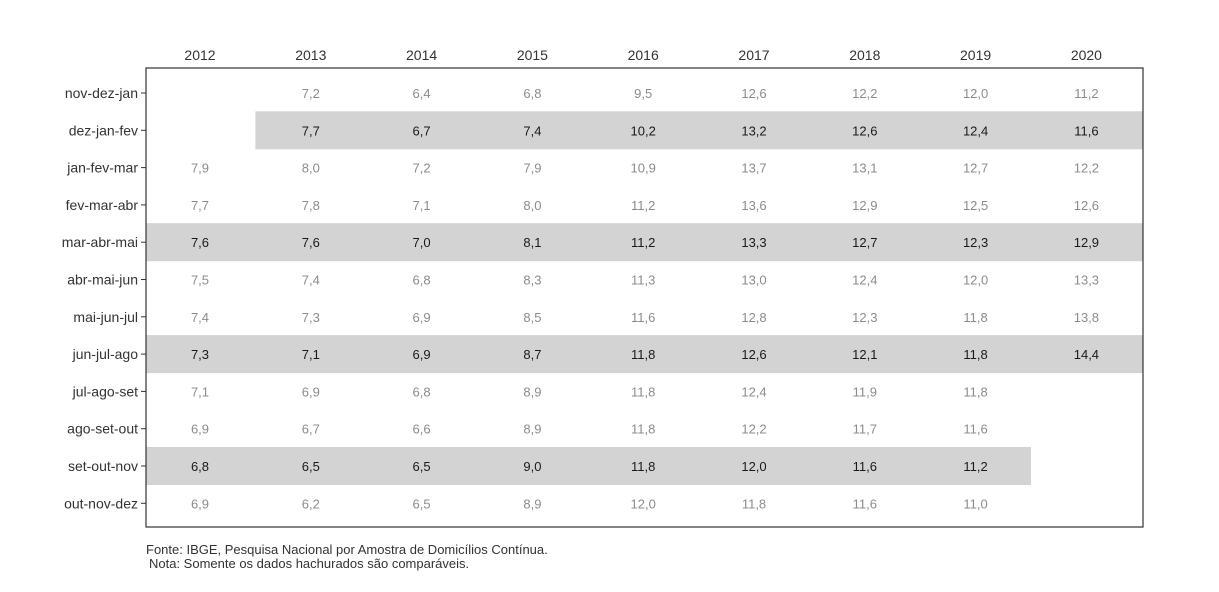 The width and height of the screenshot is (1219, 592). I want to click on row-label: jul-ago-set, so click(105, 391).